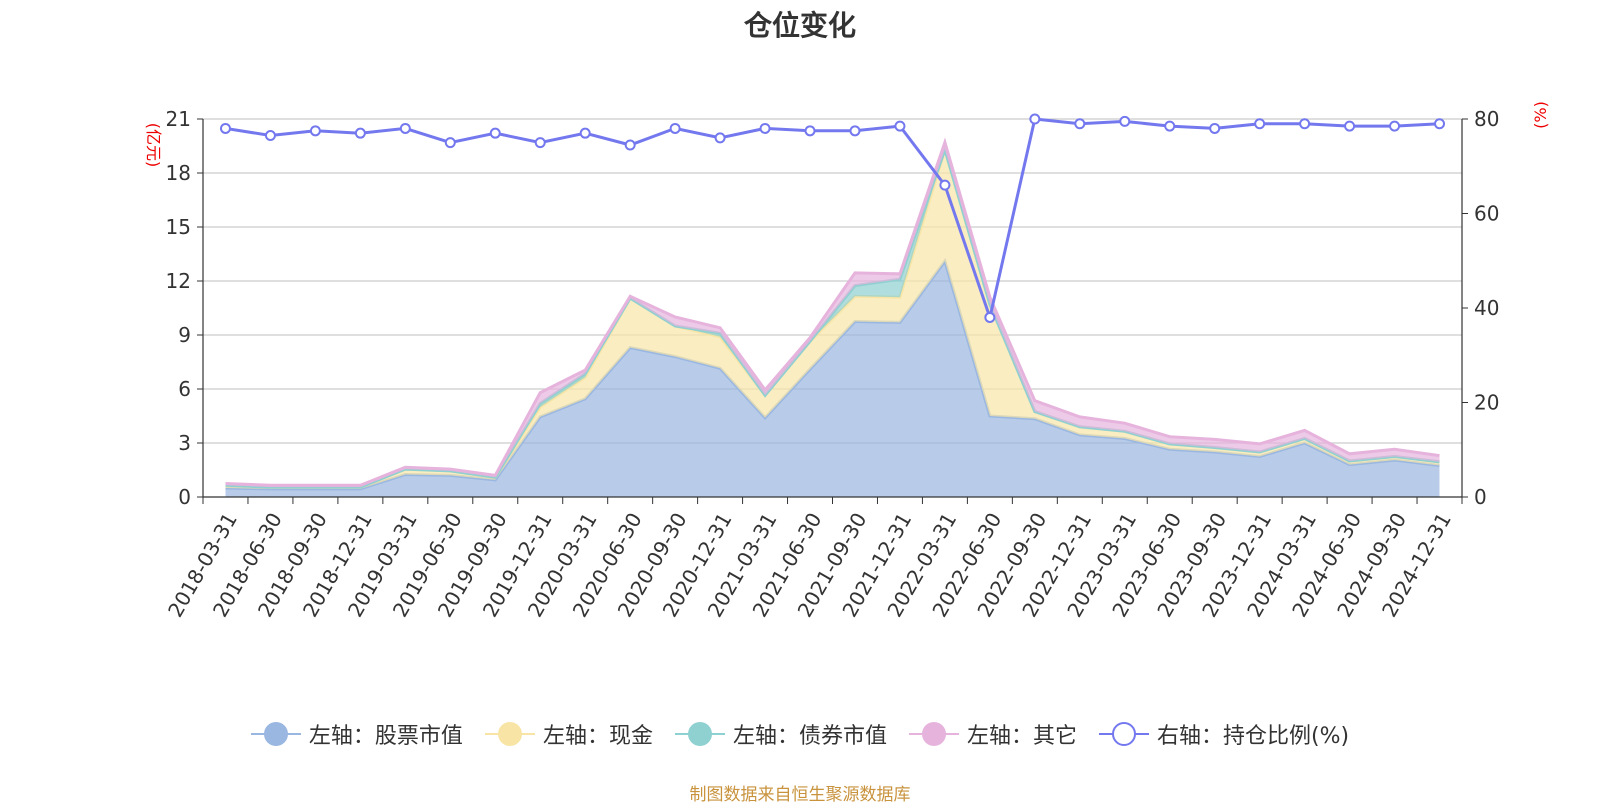 The image size is (1600, 805). What do you see at coordinates (184, 443) in the screenshot?
I see `y-left-tick-label: 3` at bounding box center [184, 443].